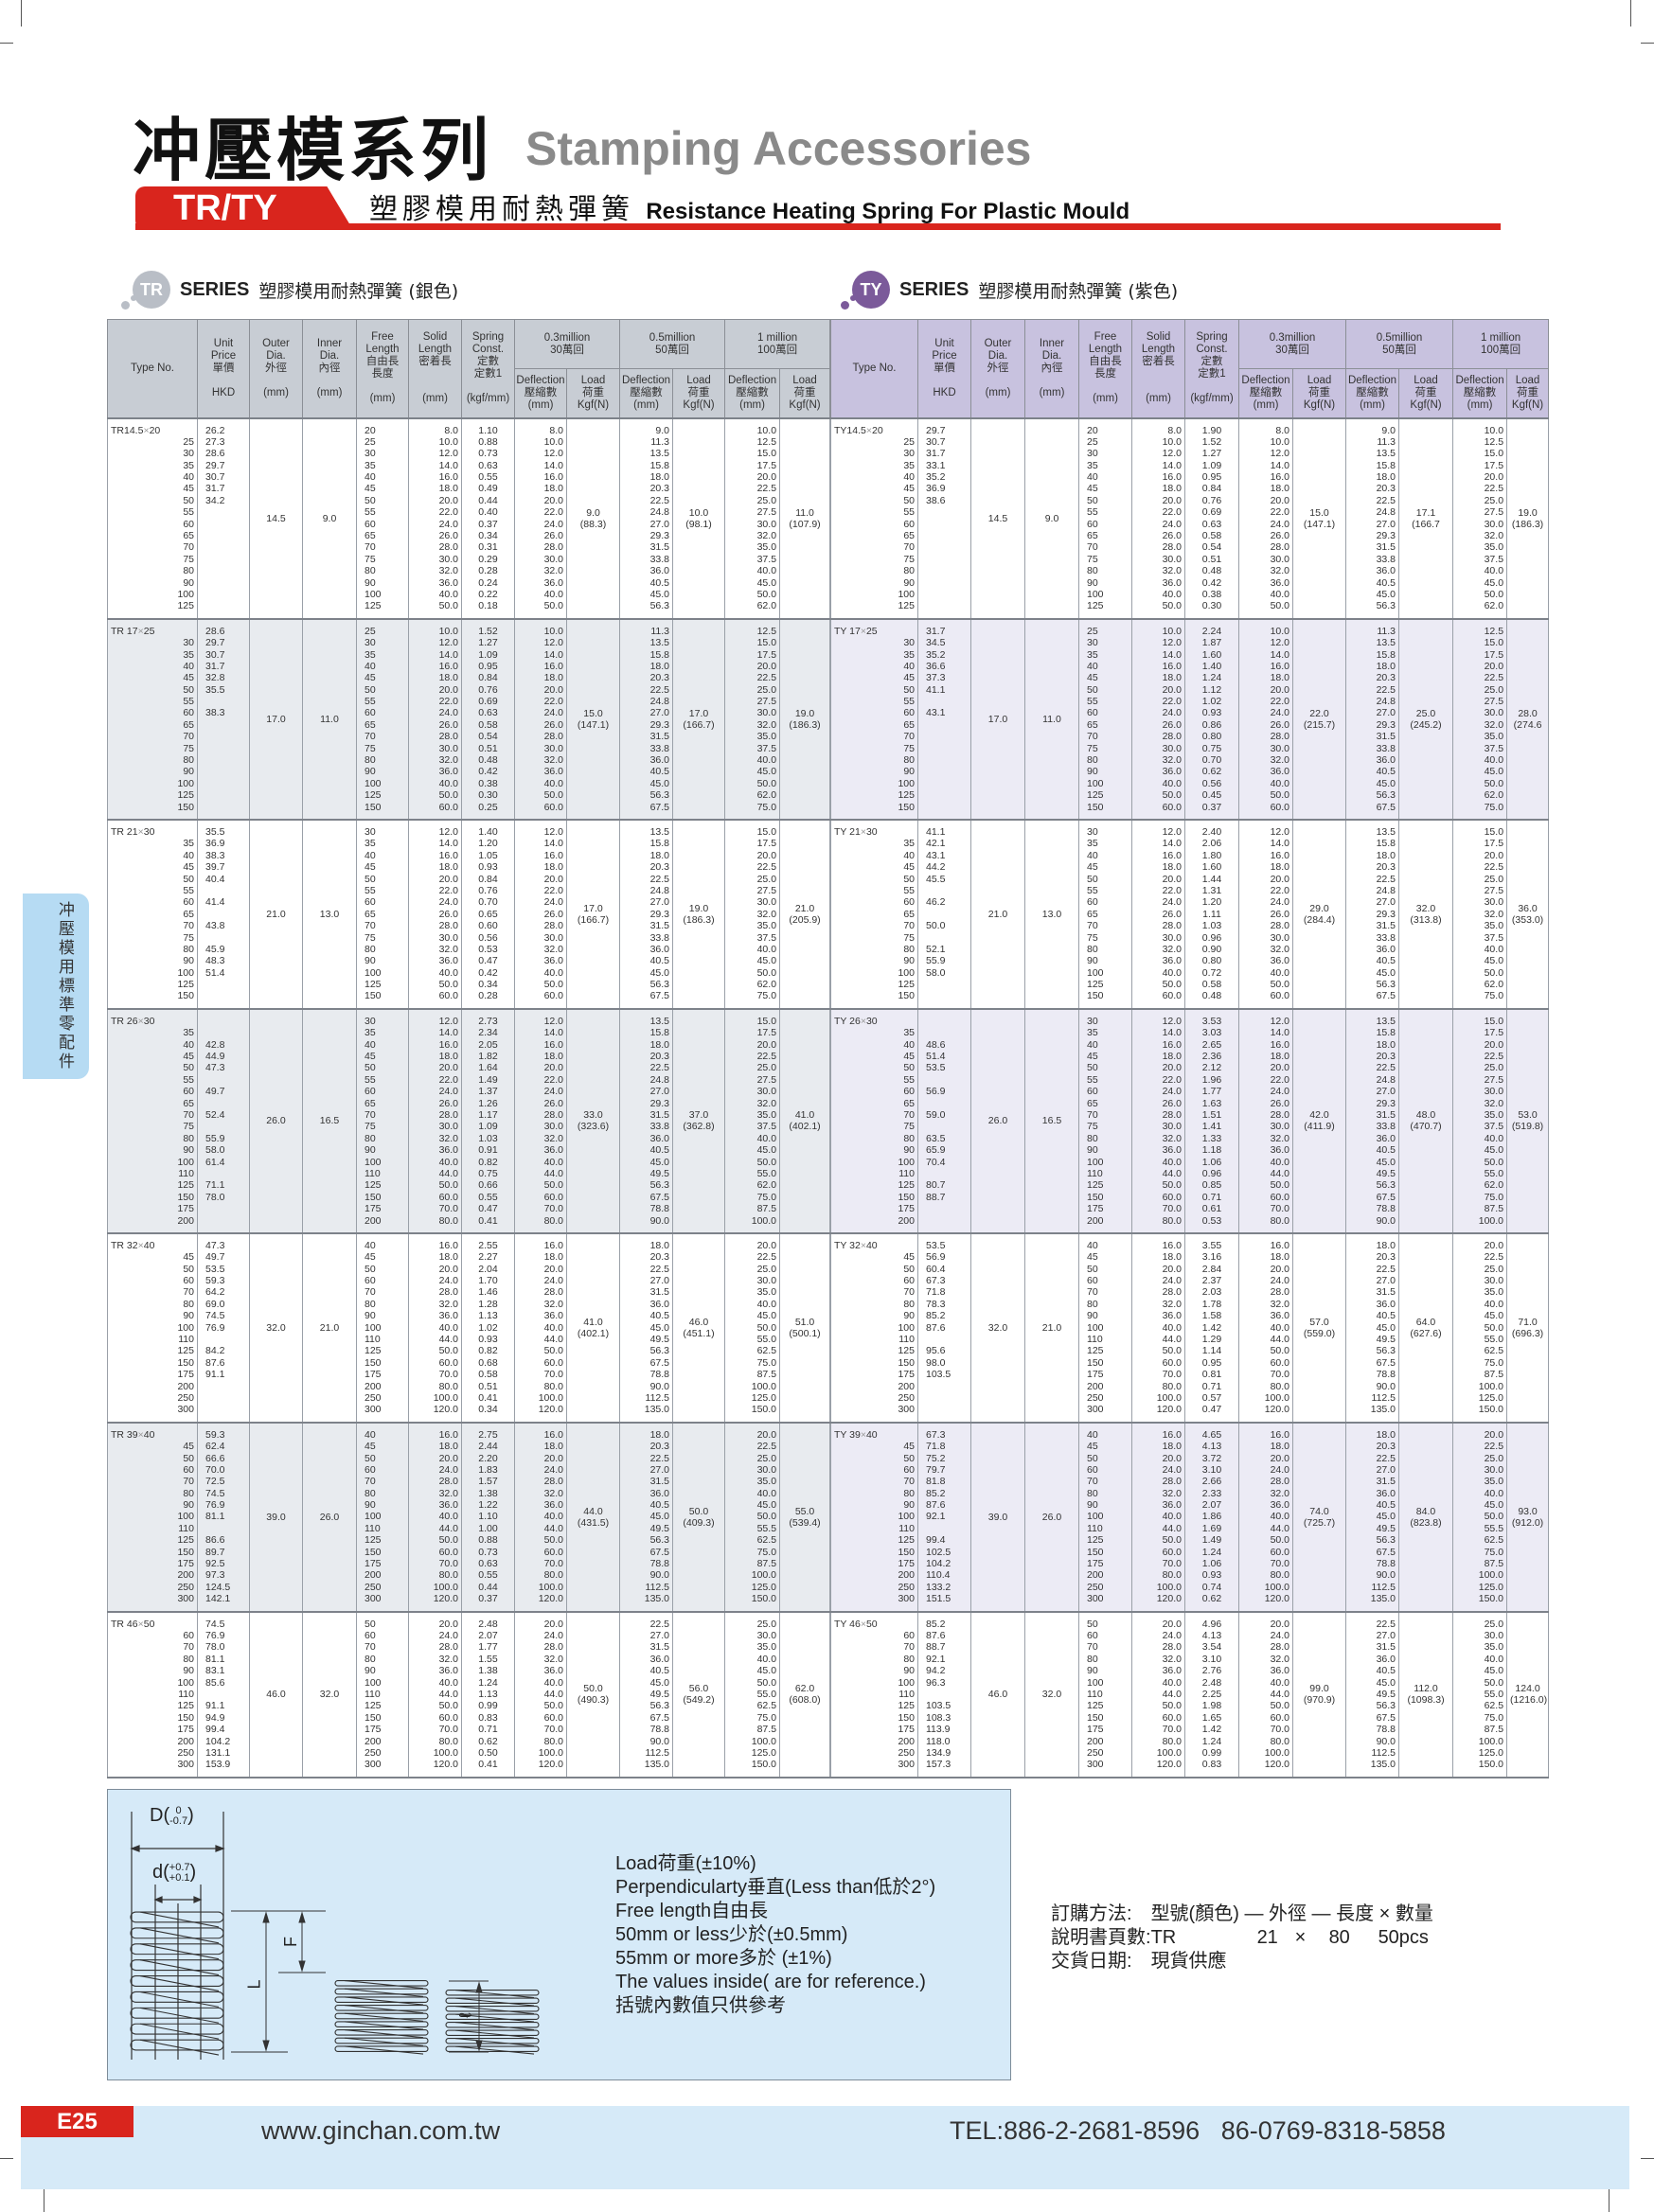  Describe the element at coordinates (1211, 1351) in the screenshot. I see `spring-const: 1.14` at that location.